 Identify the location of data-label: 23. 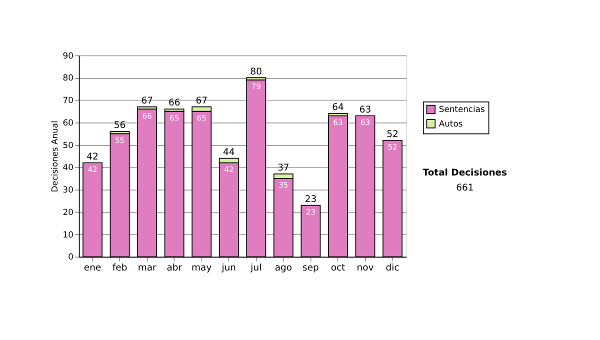
(311, 212).